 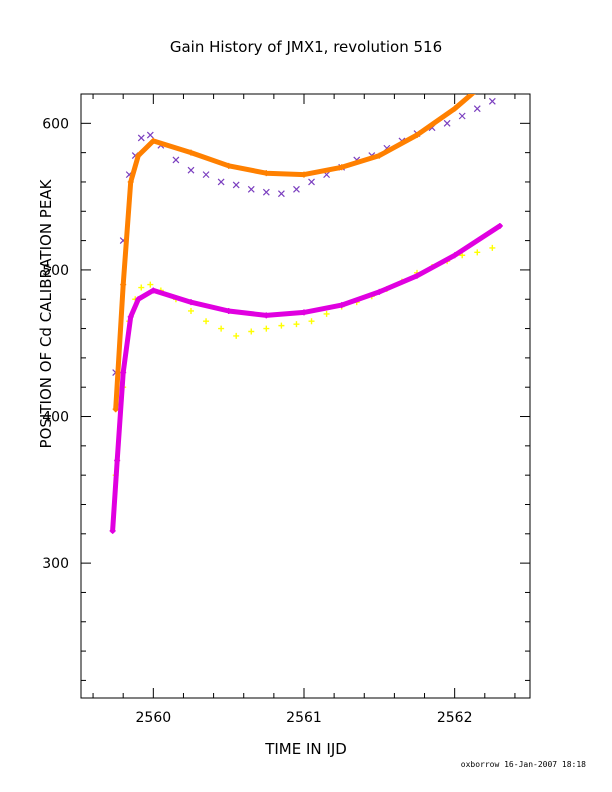 What do you see at coordinates (154, 718) in the screenshot?
I see `x-tick-label: 2560` at bounding box center [154, 718].